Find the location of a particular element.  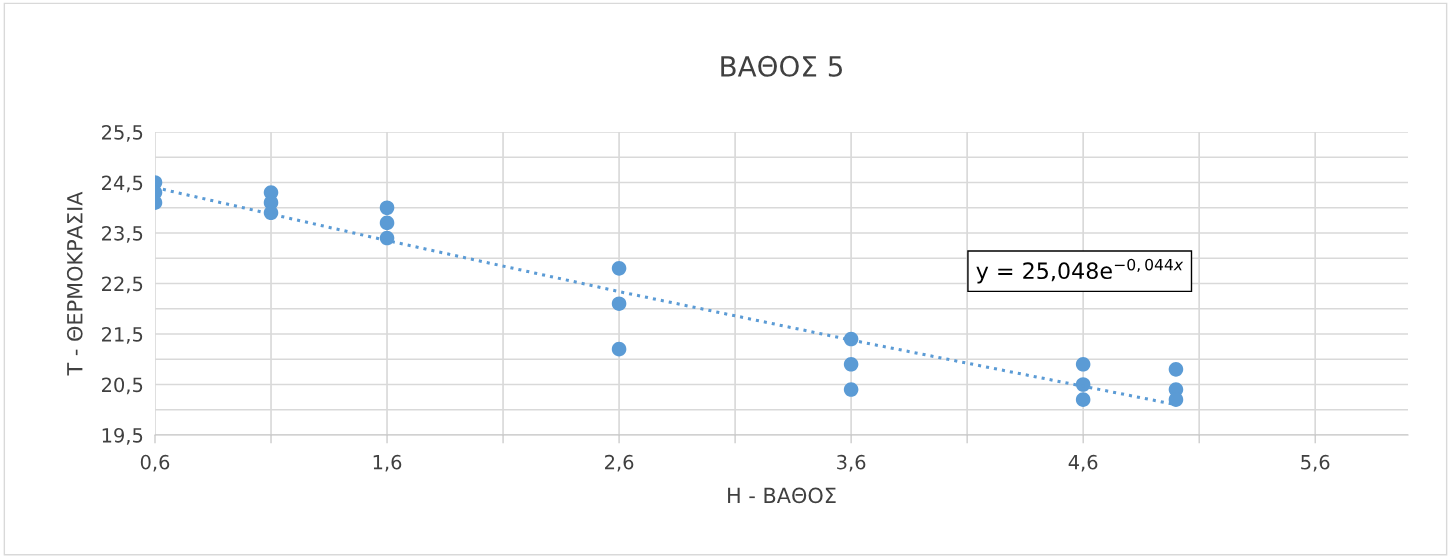

y-tick-label: 20,5 is located at coordinates (122, 386).